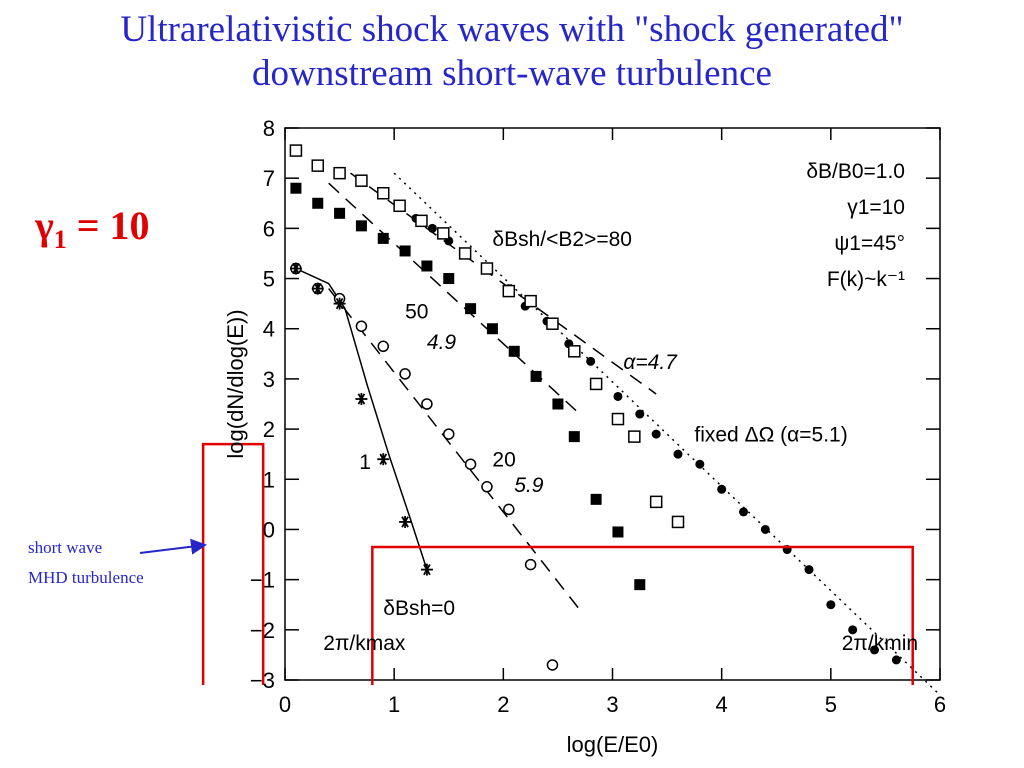 The height and width of the screenshot is (768, 1024). I want to click on note-line-1: short wave, so click(65, 547).